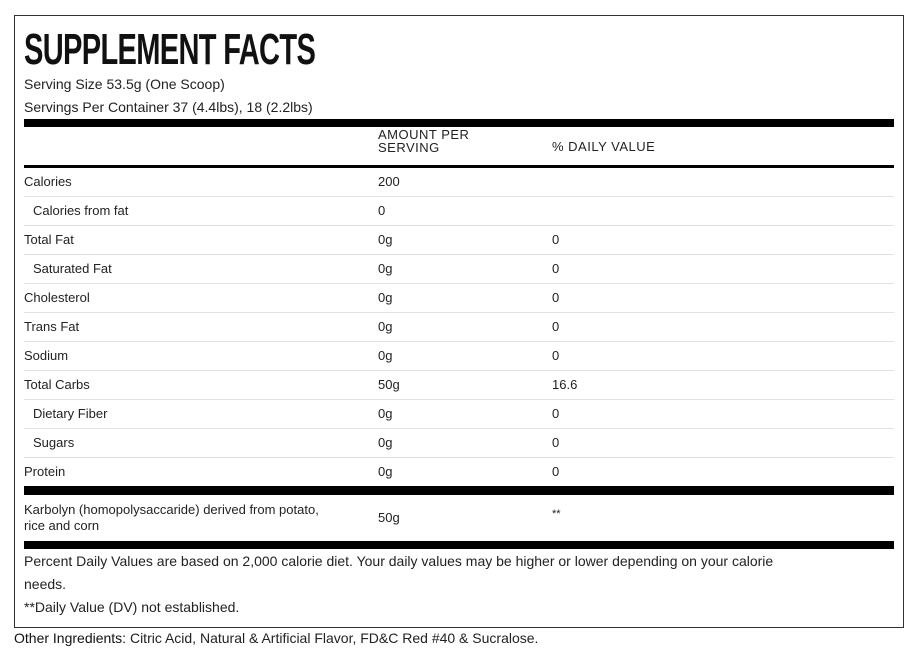  I want to click on nutrient-name: Calories, so click(48, 181).